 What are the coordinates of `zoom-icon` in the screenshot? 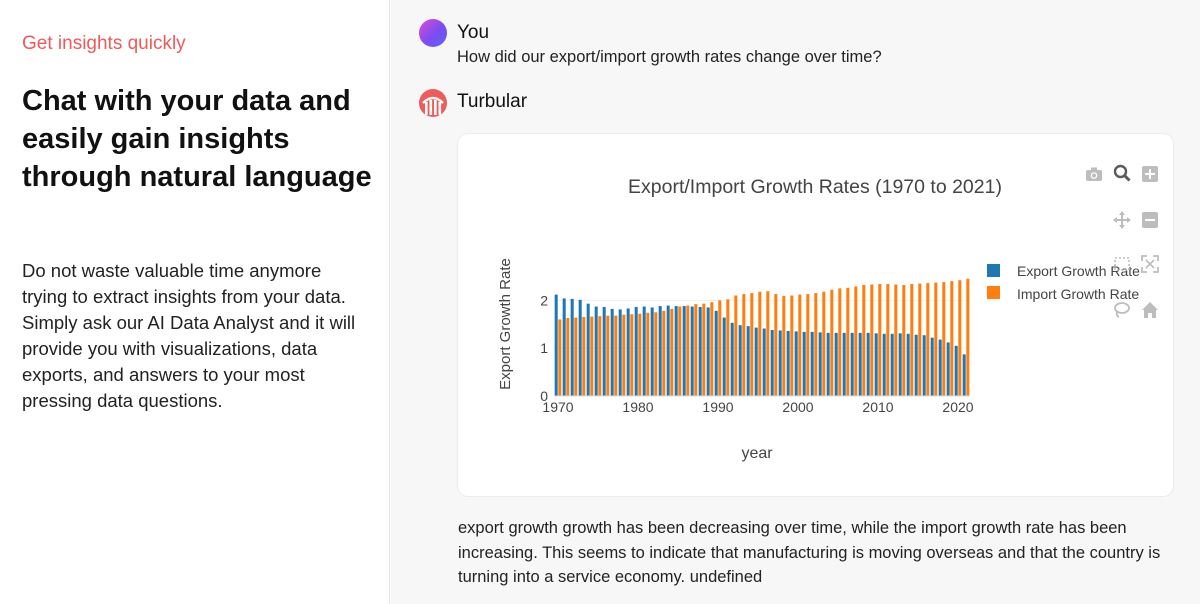 It's located at (1122, 173).